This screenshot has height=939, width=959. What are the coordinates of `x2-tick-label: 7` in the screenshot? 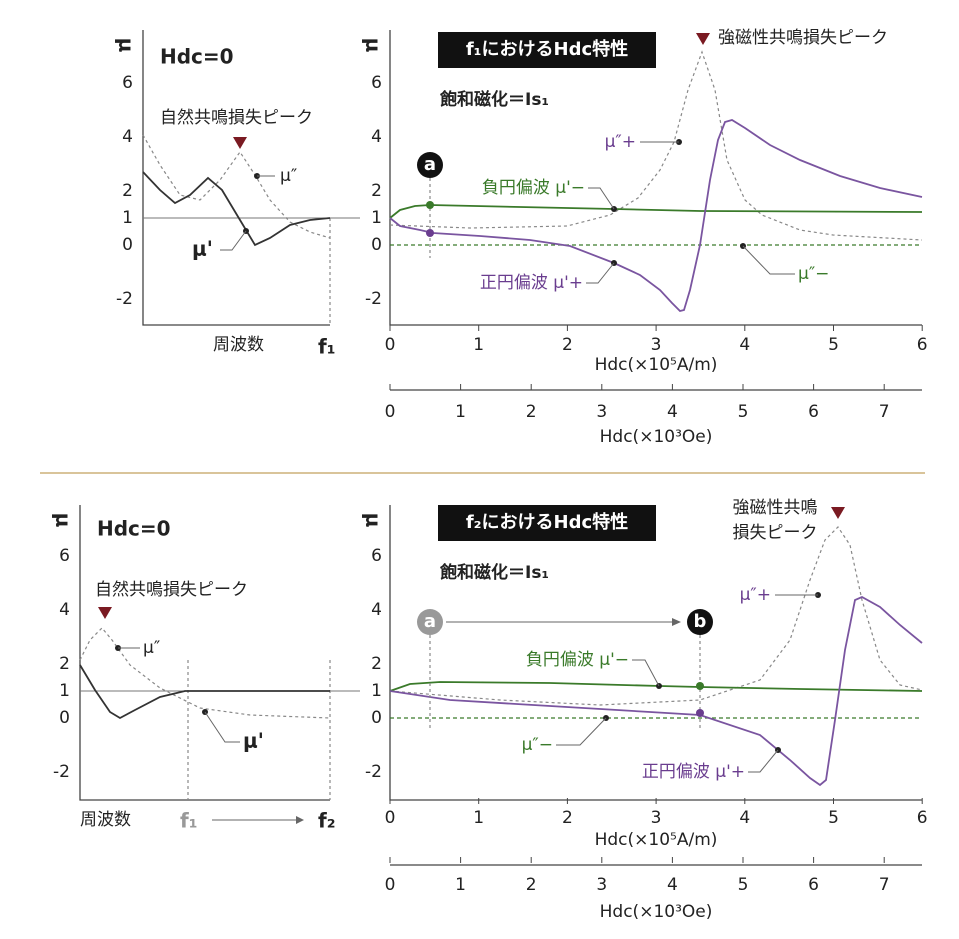 It's located at (884, 885).